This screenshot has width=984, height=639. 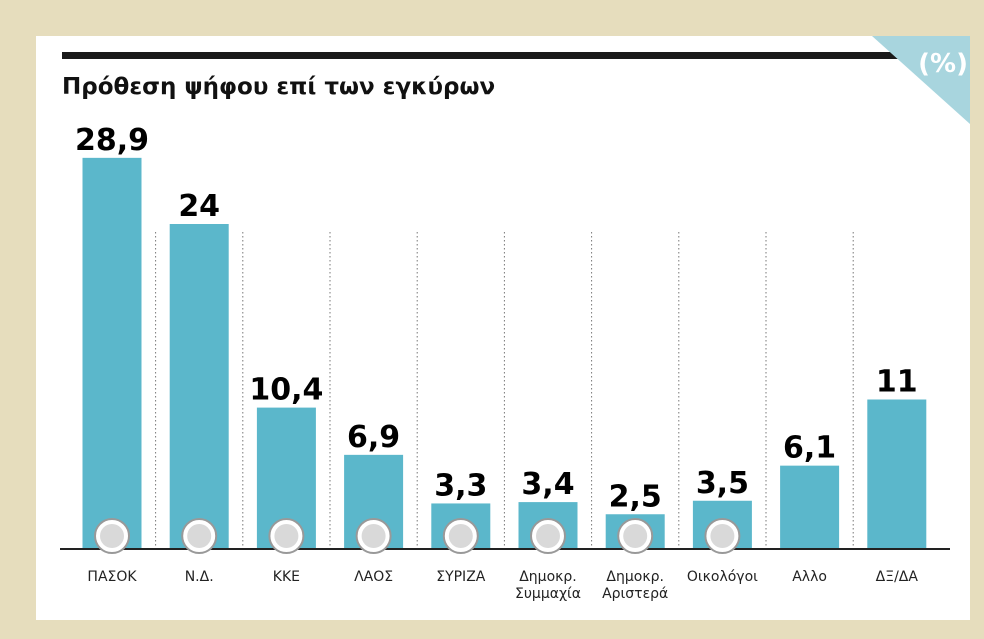 I want to click on value-label: 3,5, so click(x=722, y=483).